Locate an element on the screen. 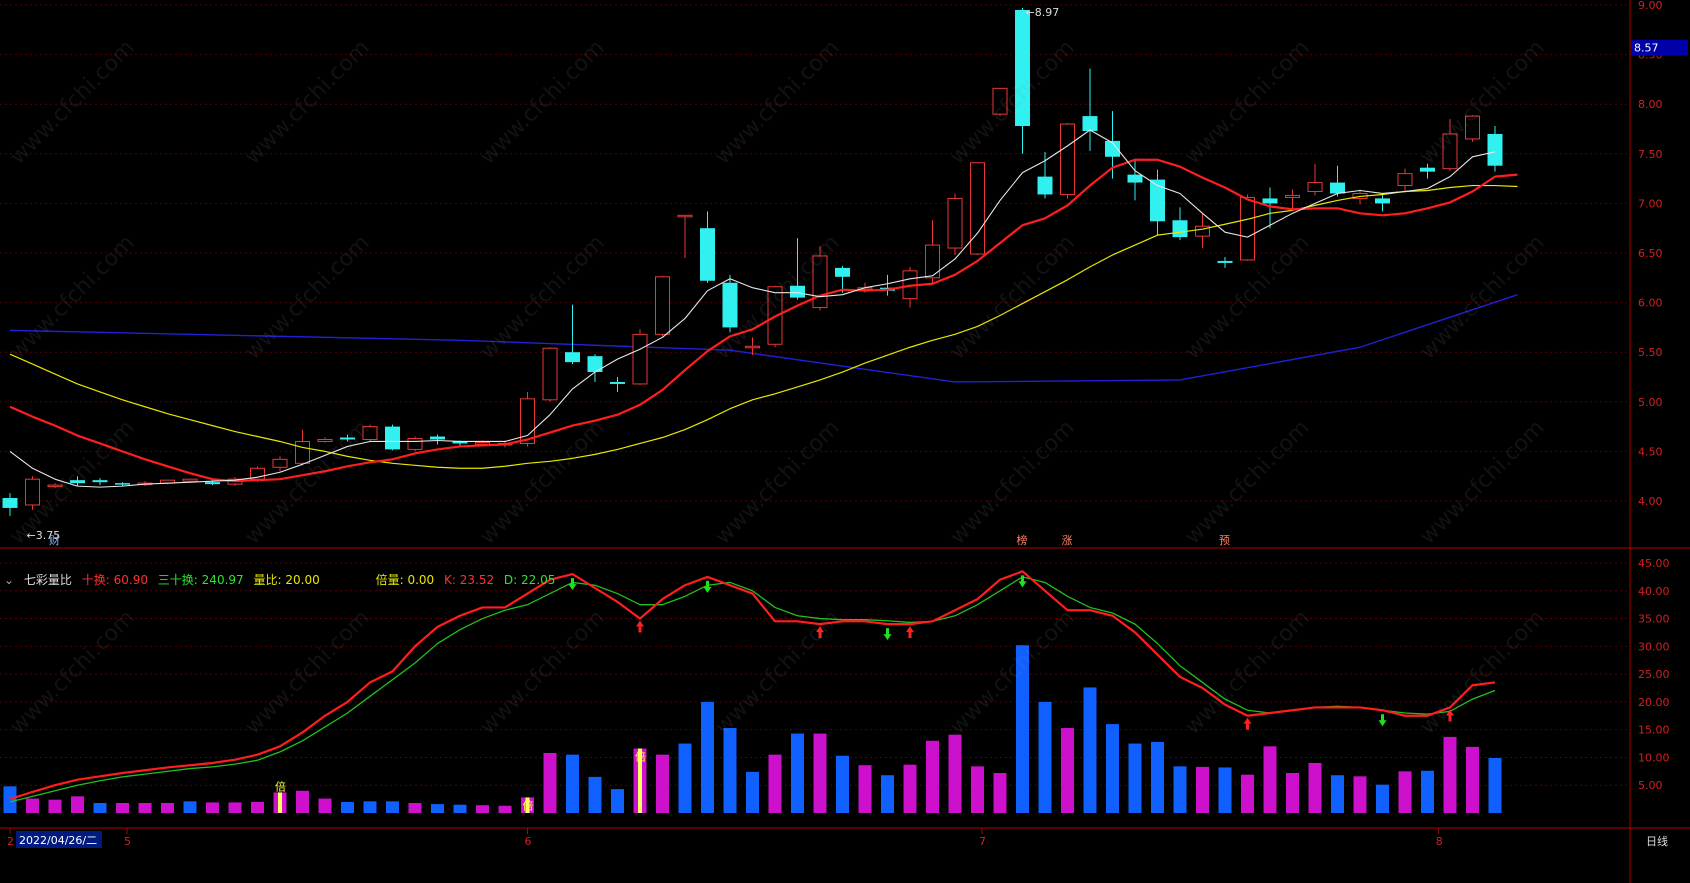 The width and height of the screenshot is (1690, 883). event-marker: 财 is located at coordinates (54, 540).